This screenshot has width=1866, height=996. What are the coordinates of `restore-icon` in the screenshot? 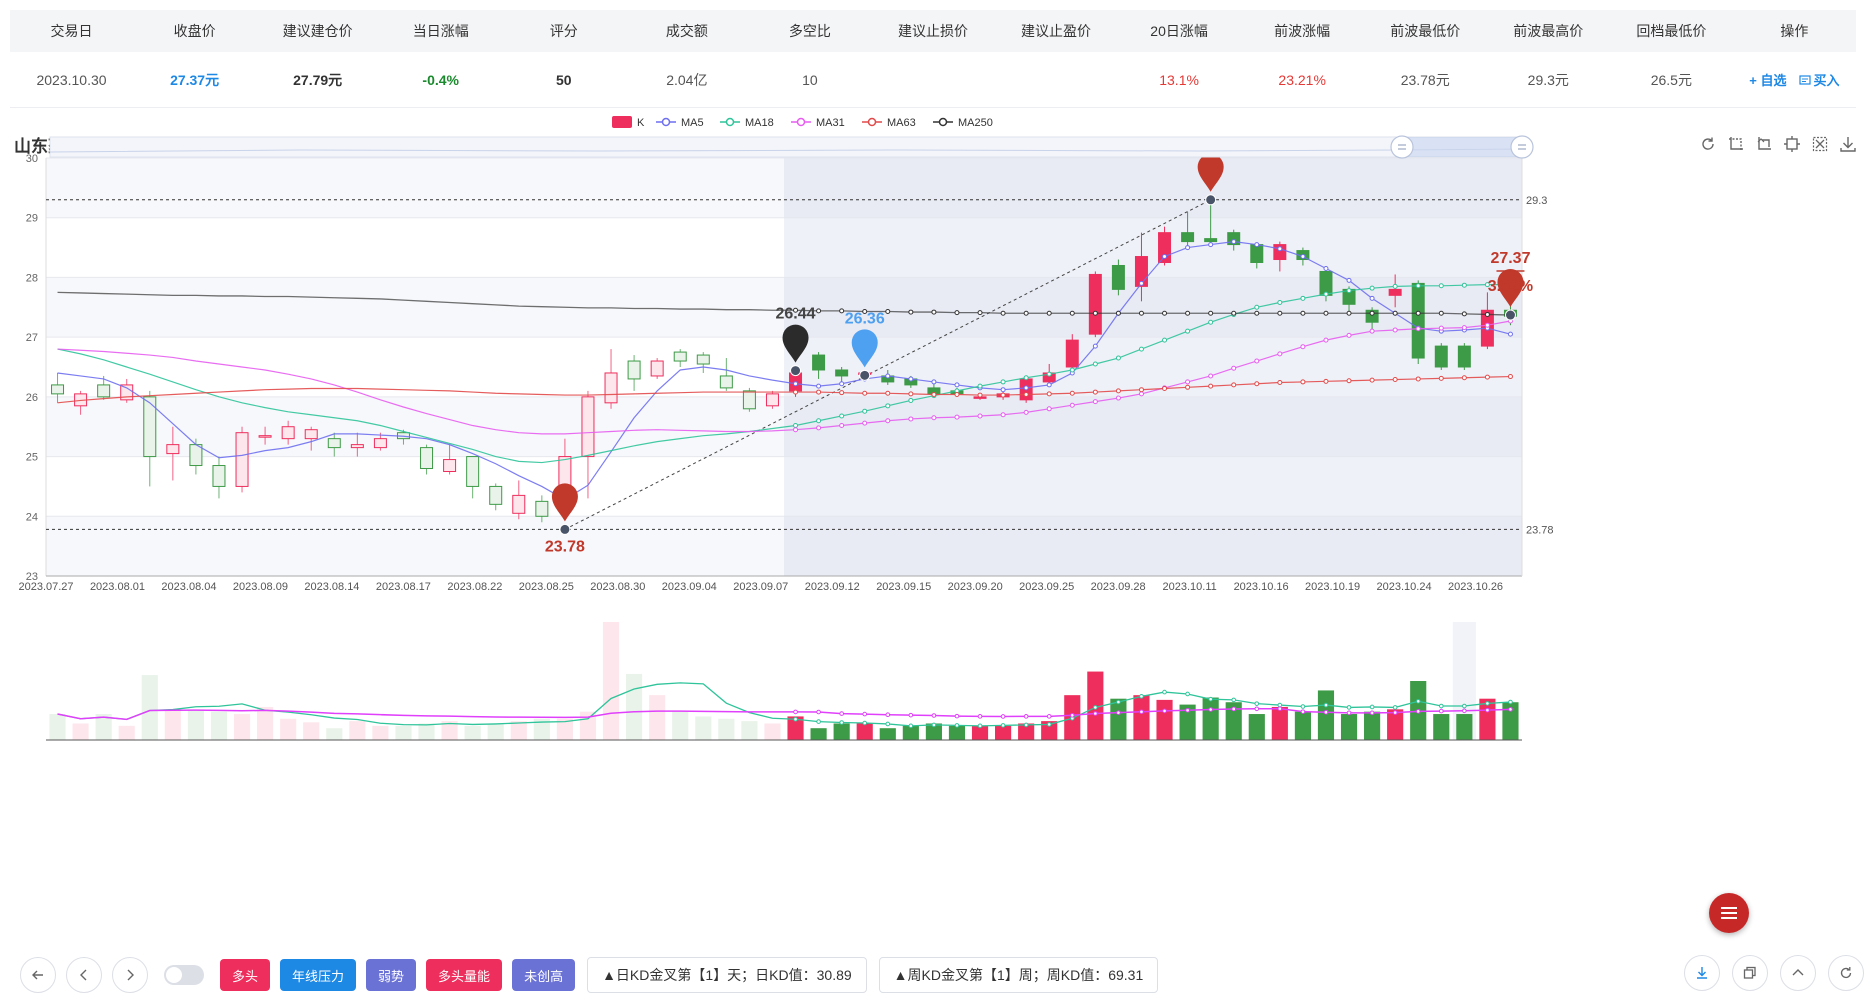 It's located at (1792, 144).